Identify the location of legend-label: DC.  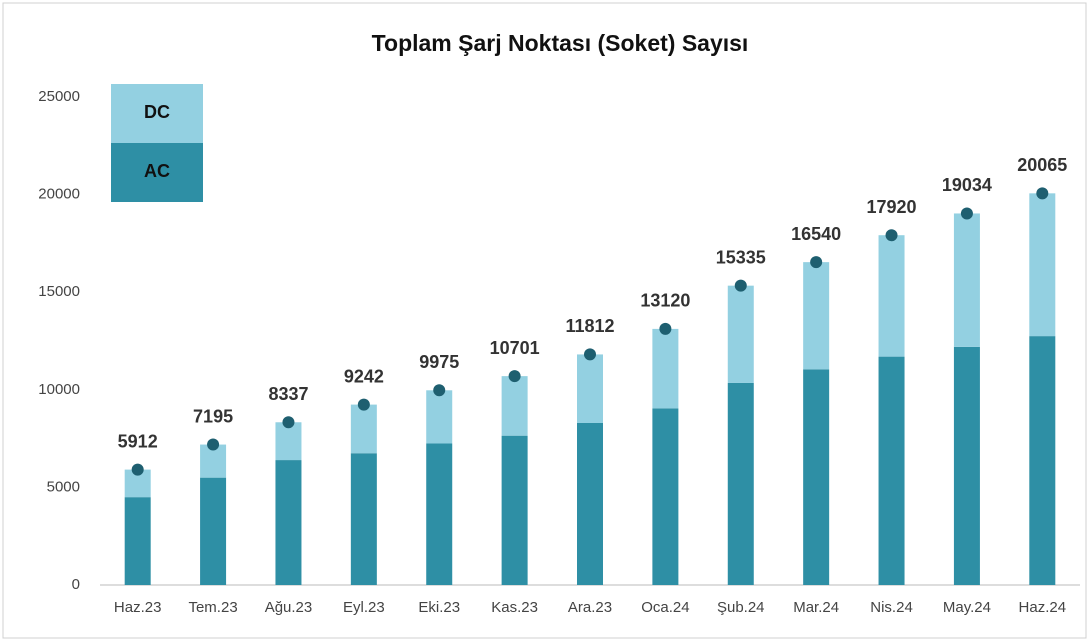
(157, 112).